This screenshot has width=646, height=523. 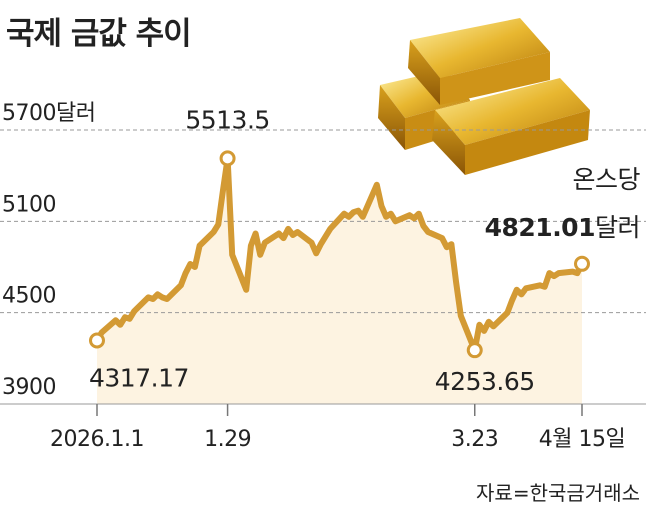 I want to click on y-tick-label: 5100, so click(x=29, y=204).